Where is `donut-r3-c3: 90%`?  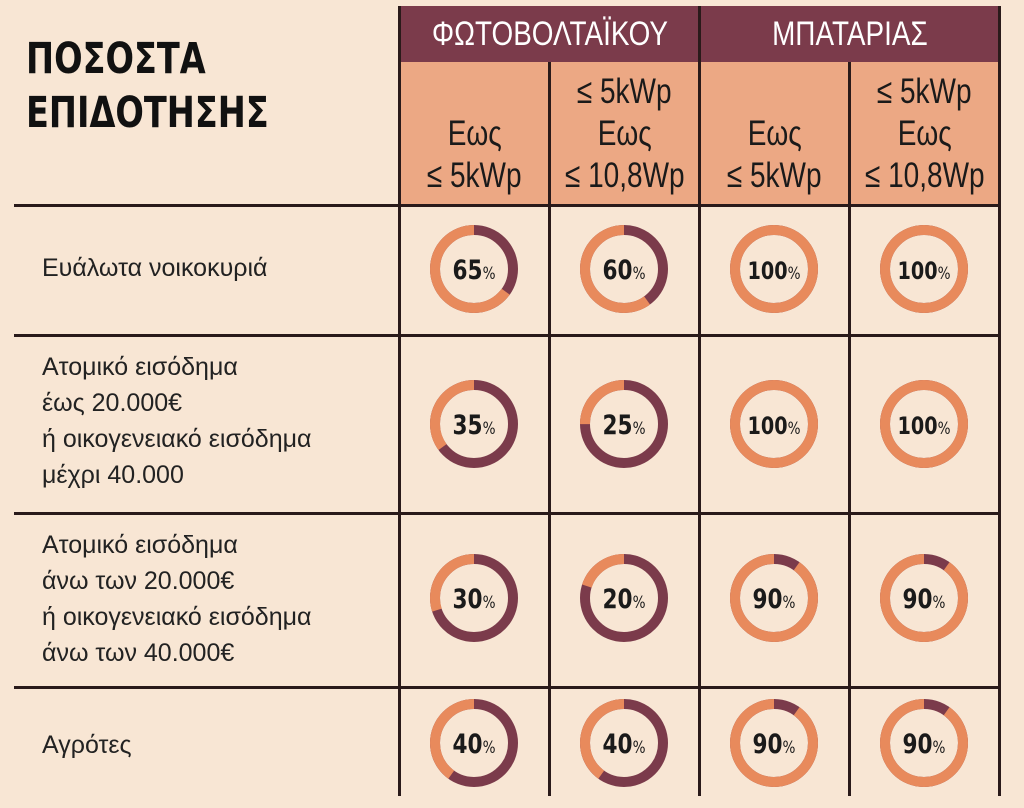
donut-r3-c3: 90% is located at coordinates (774, 598).